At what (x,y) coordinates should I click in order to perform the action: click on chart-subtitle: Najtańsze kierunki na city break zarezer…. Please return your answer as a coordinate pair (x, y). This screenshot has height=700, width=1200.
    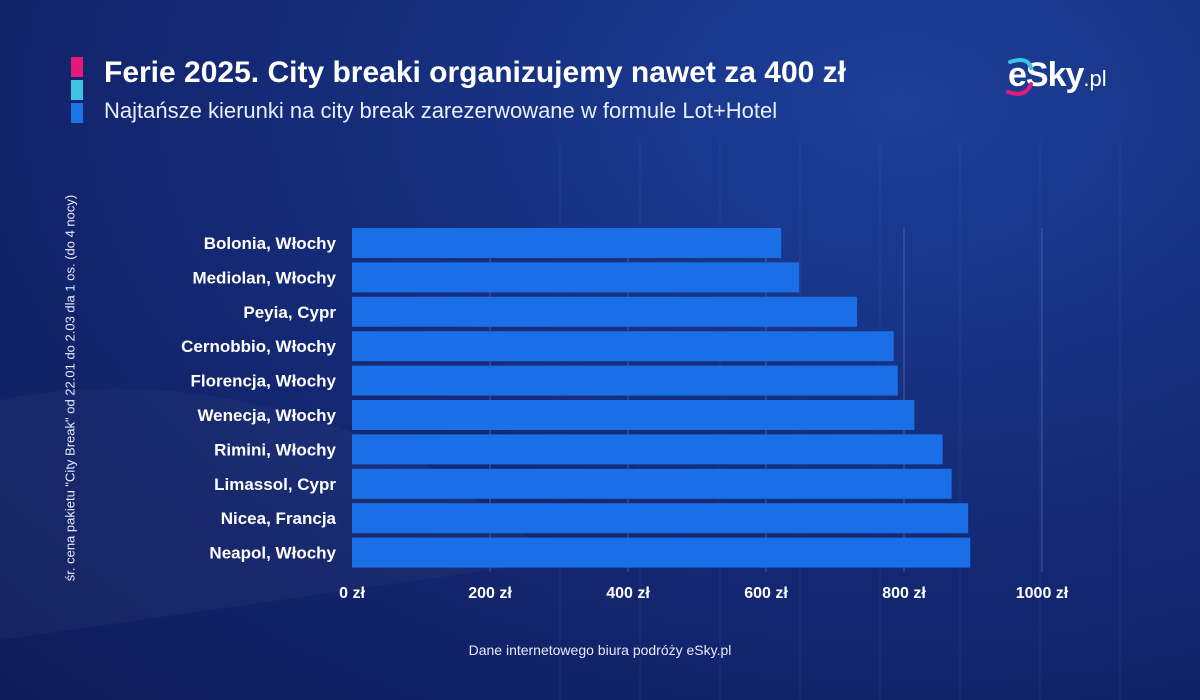
    Looking at the image, I should click on (441, 110).